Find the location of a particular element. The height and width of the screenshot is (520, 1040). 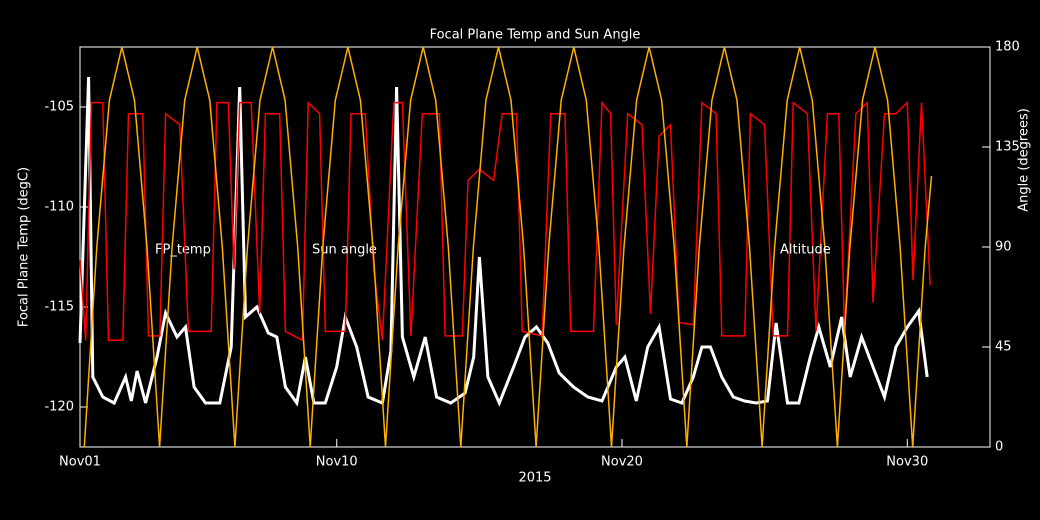

y2-tick-label: 180 is located at coordinates (1007, 47).